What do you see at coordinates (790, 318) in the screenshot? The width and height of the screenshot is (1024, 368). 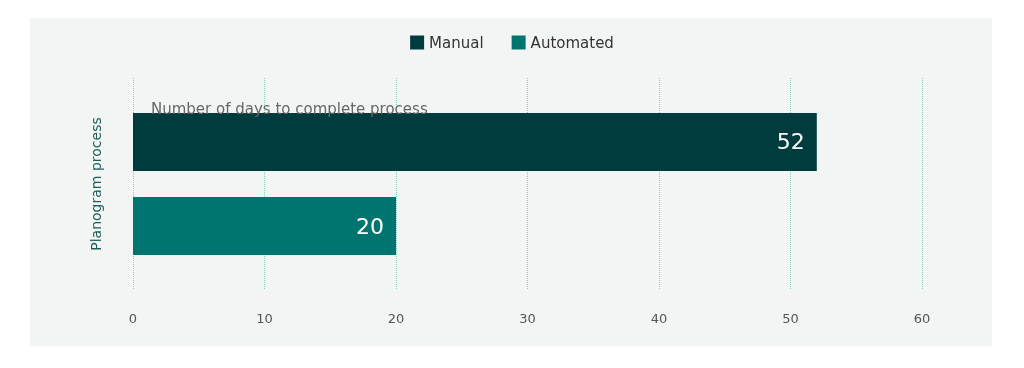 I see `x-tick-label: 50` at bounding box center [790, 318].